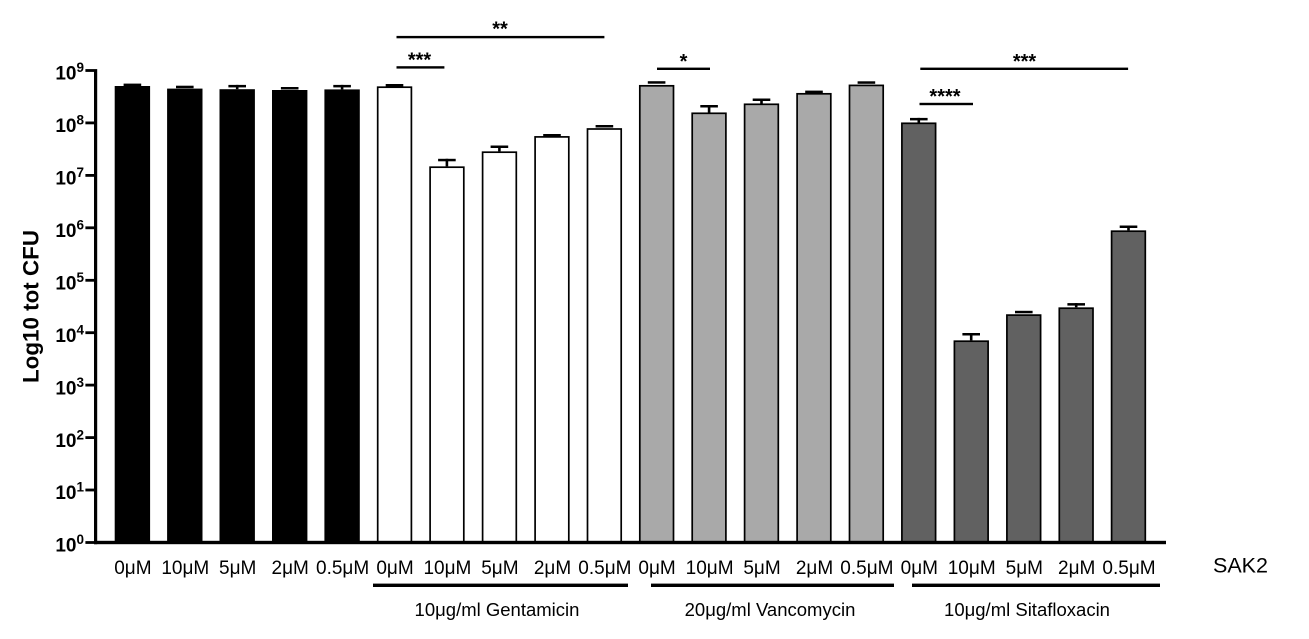 This screenshot has height=639, width=1309. Describe the element at coordinates (1240, 566) in the screenshot. I see `svg-text: SAK2` at that location.